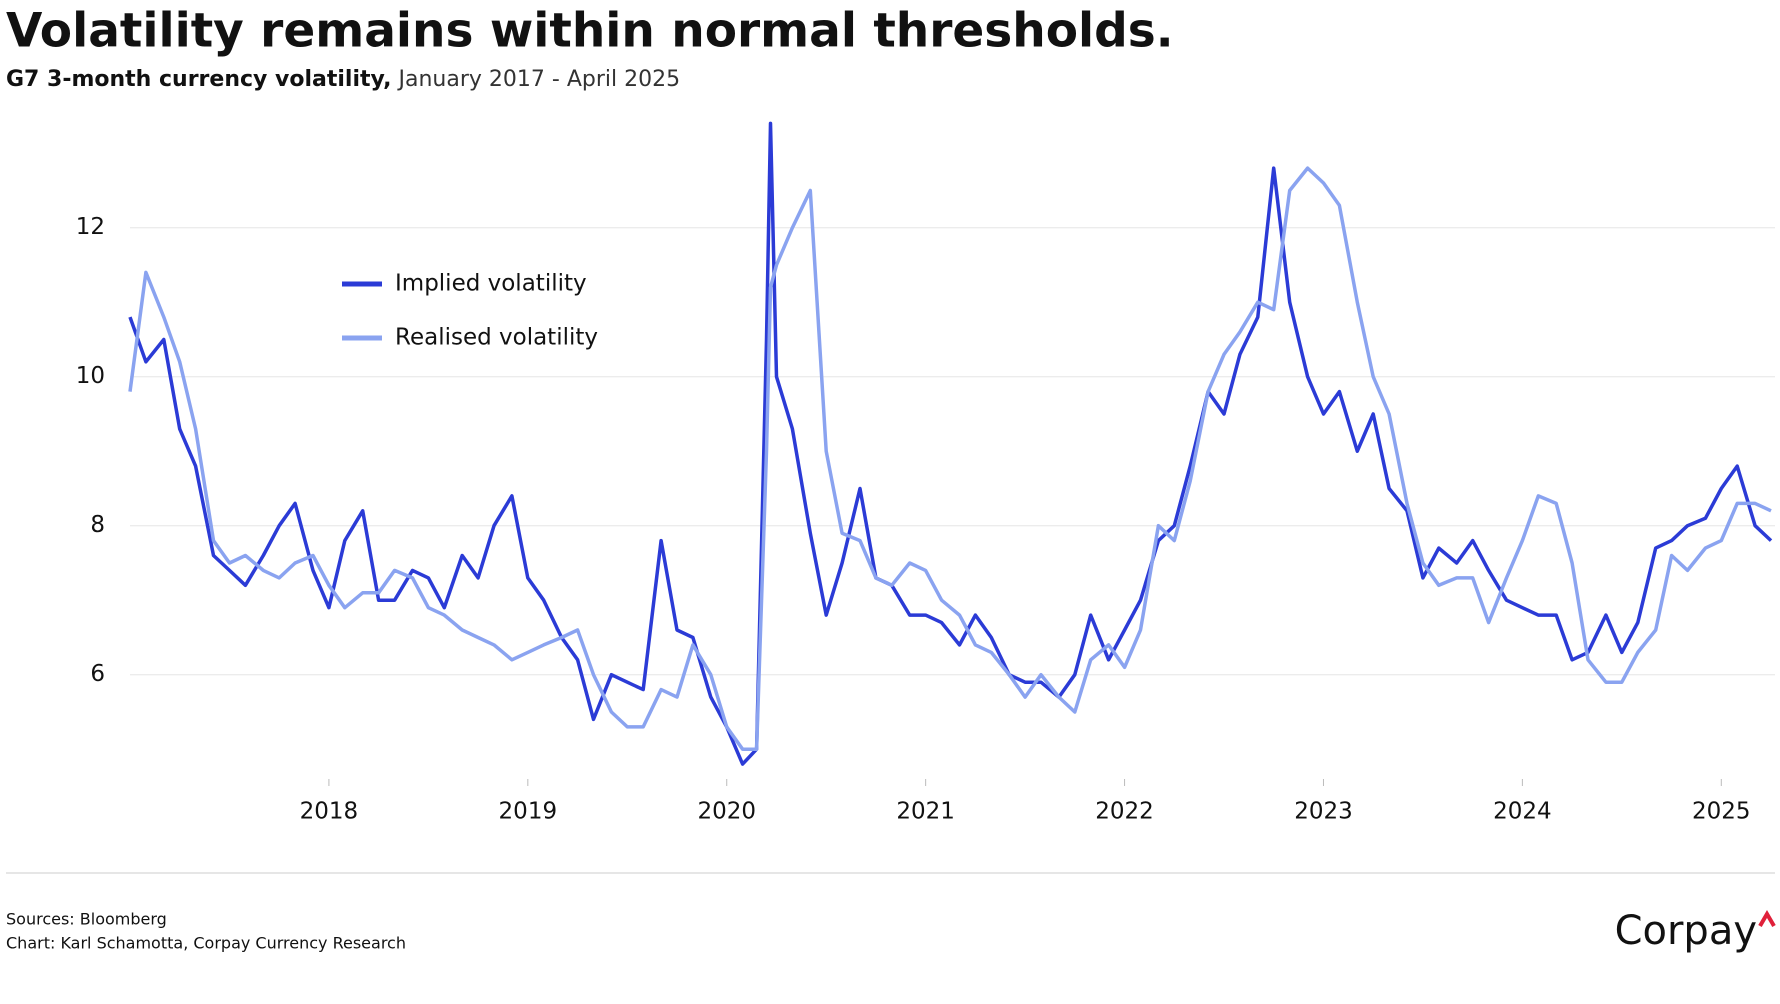  Describe the element at coordinates (539, 79) in the screenshot. I see `subtitle-range: January 2017 - April 2025` at that location.